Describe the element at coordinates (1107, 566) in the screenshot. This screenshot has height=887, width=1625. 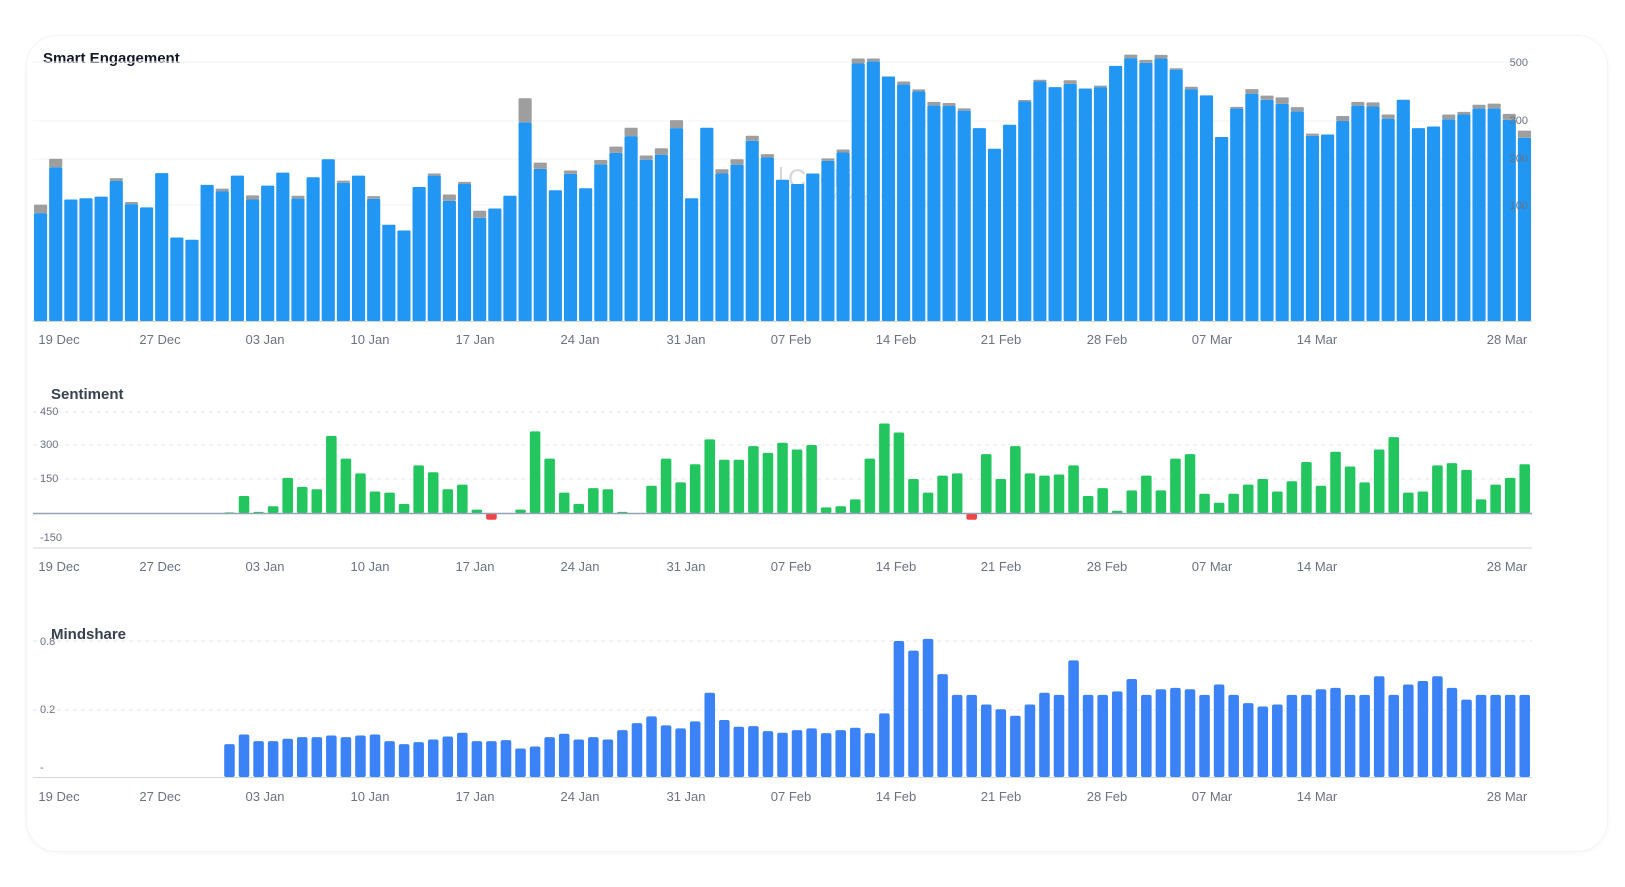
I see `sentiment-x-tick: 28 Feb` at that location.